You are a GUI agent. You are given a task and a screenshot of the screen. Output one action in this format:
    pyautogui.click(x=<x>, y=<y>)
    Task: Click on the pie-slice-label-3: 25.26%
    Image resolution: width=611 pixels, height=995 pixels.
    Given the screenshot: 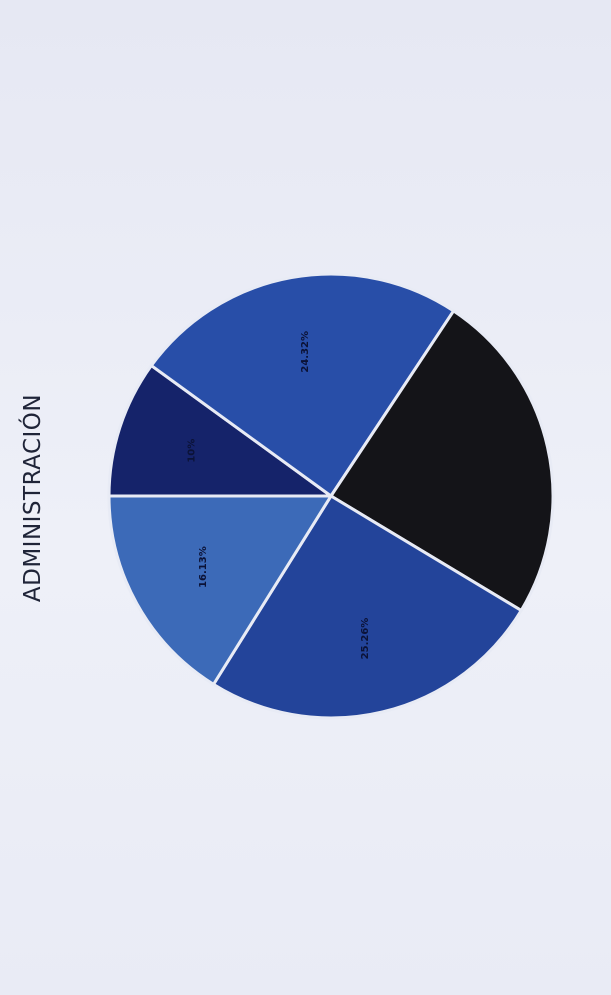 What is the action you would take?
    pyautogui.click(x=365, y=639)
    